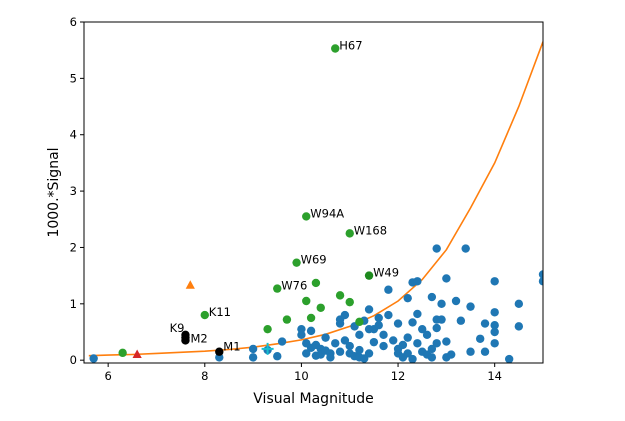 This screenshot has width=625, height=421. I want to click on x-tick-label: 12, so click(398, 376).